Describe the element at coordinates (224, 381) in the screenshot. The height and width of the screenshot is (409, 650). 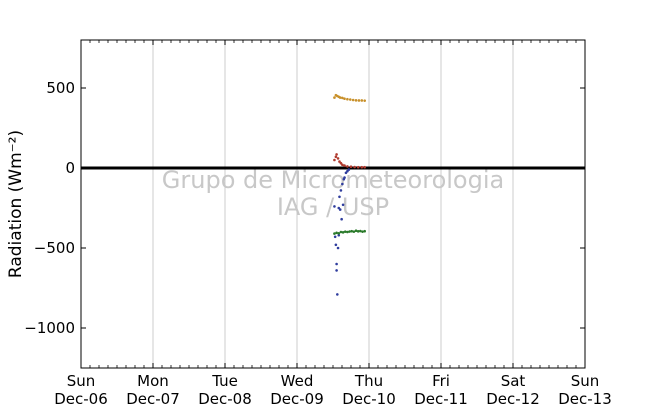
I see `x-tick-label-day: Tue` at that location.